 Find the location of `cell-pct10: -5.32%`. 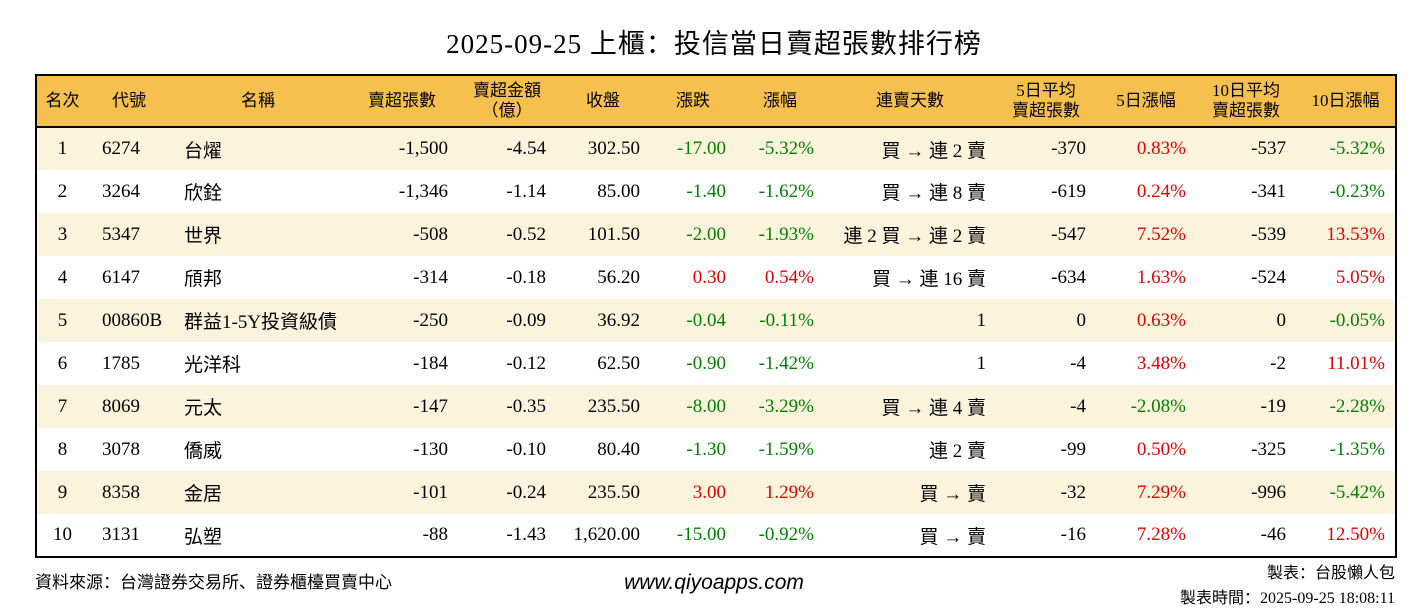

cell-pct10: -5.32% is located at coordinates (1357, 148).